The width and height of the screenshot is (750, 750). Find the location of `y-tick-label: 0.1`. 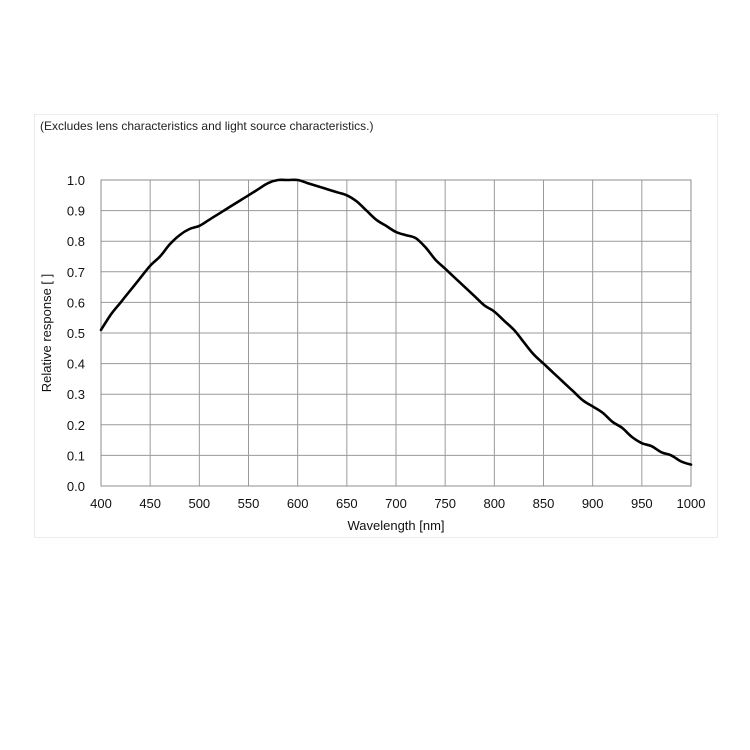

y-tick-label: 0.1 is located at coordinates (76, 455).